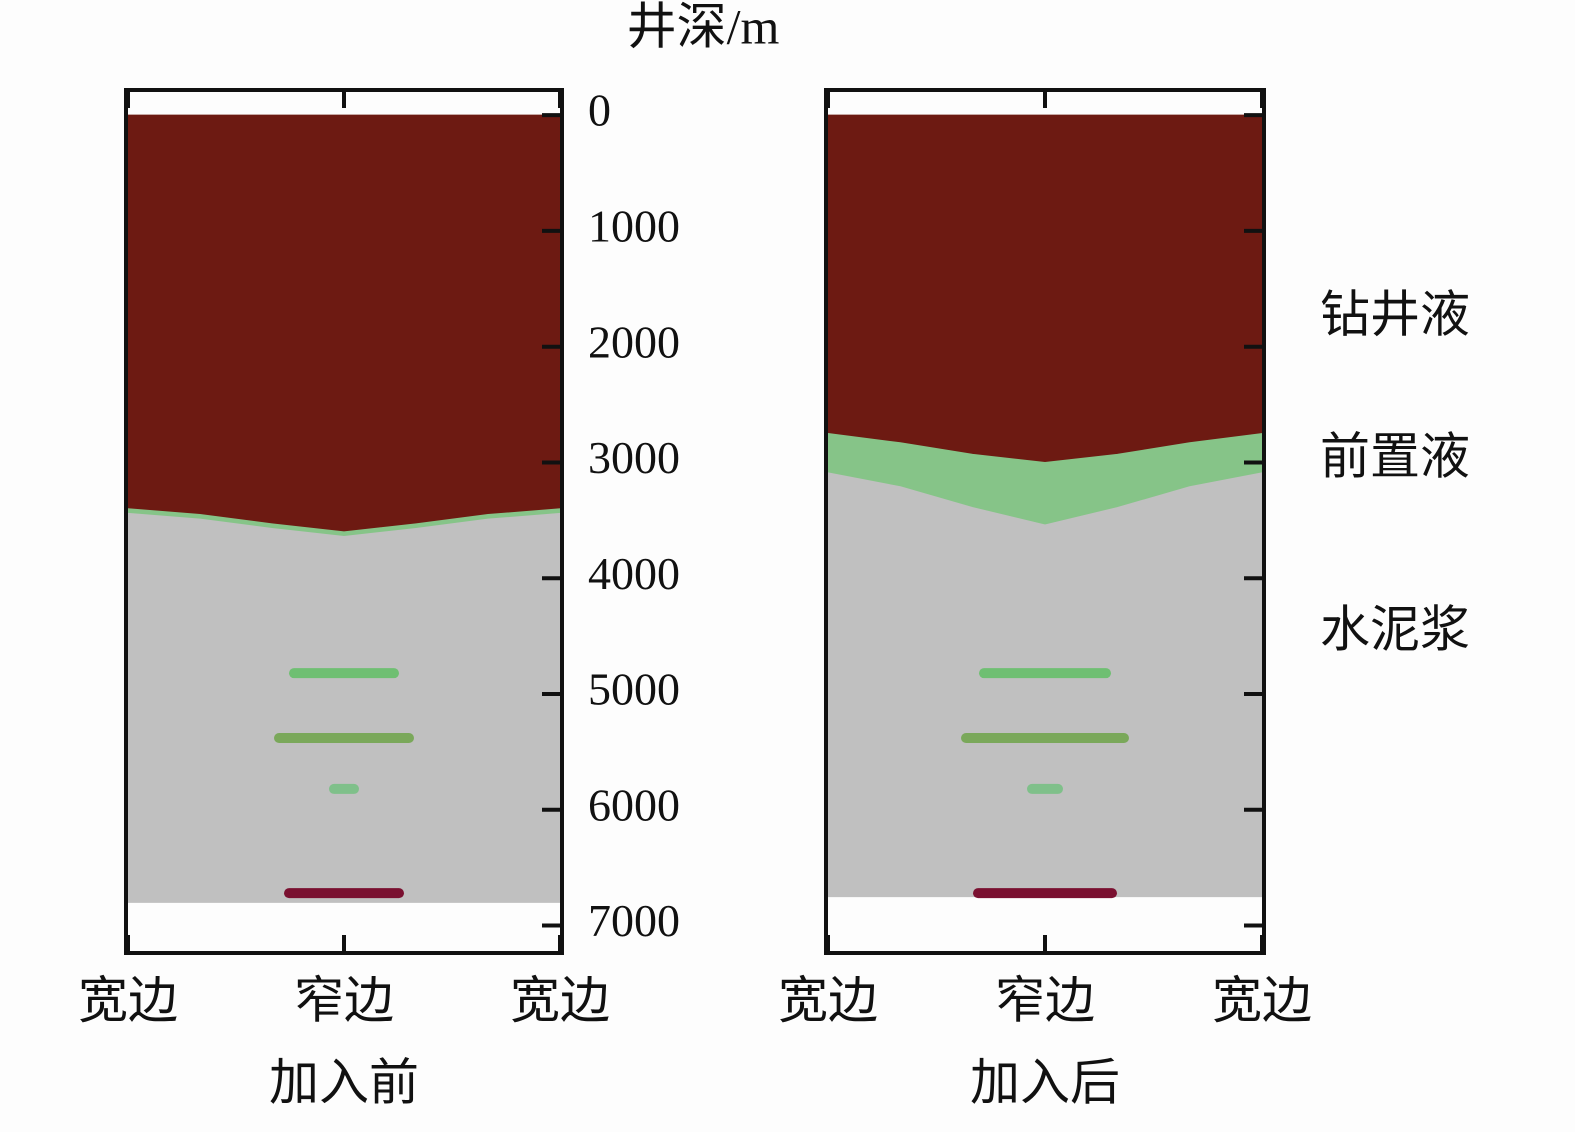 The image size is (1575, 1132). I want to click on y-tick-label: 7000, so click(634, 920).